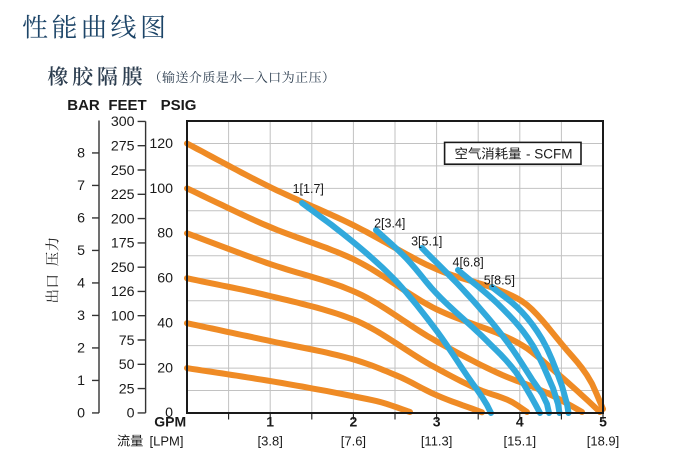 Image resolution: width=696 pixels, height=462 pixels. Describe the element at coordinates (603, 441) in the screenshot. I see `svg-text: [18.9]` at that location.